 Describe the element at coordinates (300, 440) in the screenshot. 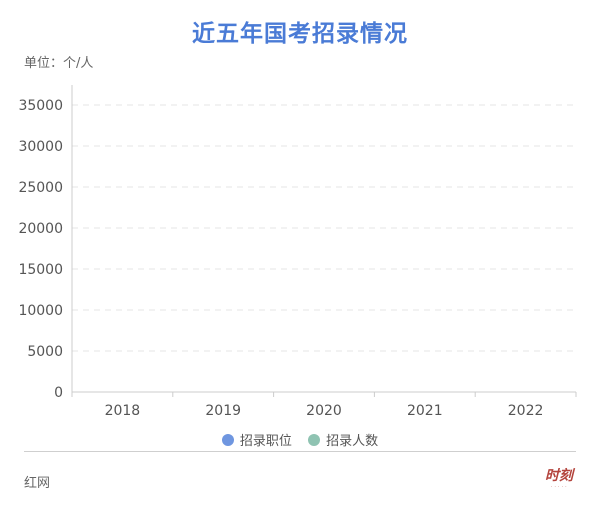

I see `chart-legend: 招录职位 招录人数` at that location.